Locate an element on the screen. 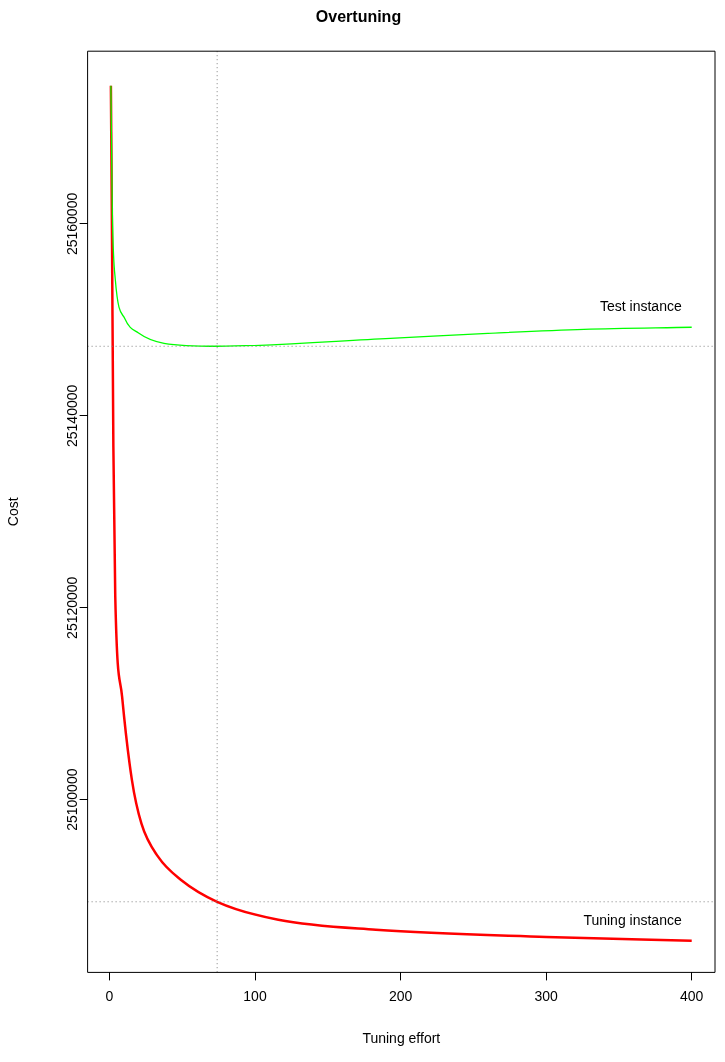  y-axis-title: Cost is located at coordinates (13, 512).